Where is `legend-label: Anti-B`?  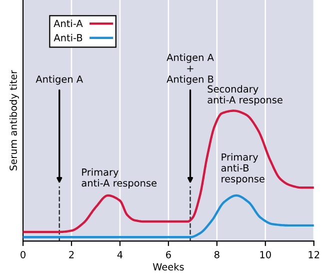 legend-label: Anti-B is located at coordinates (68, 38).